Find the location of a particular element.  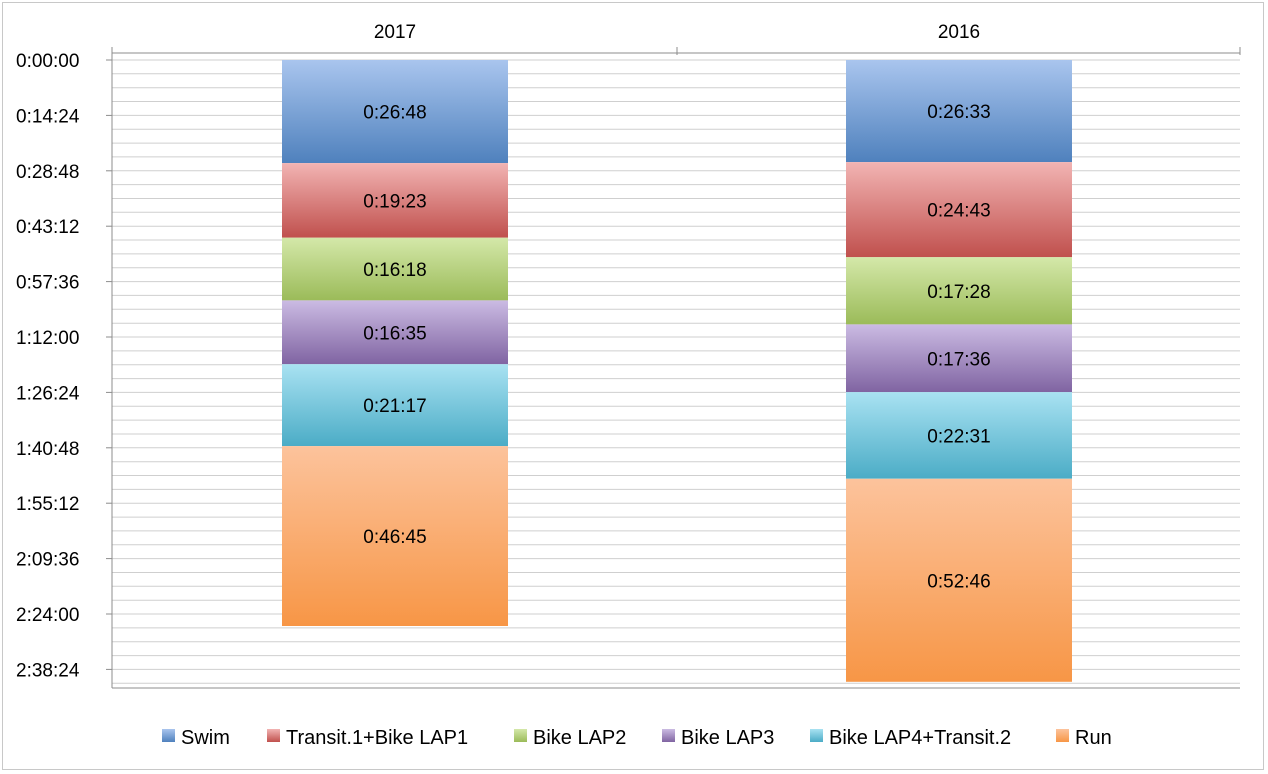

legend-label: Bike LAP3 is located at coordinates (727, 738).